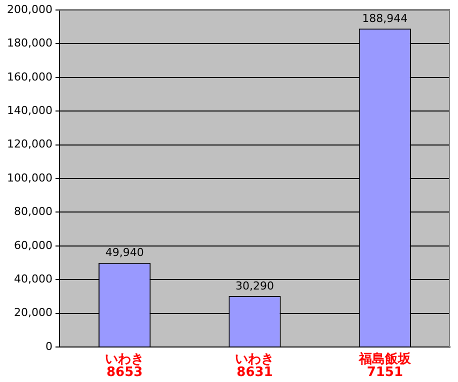 The image size is (458, 382). Describe the element at coordinates (33, 313) in the screenshot. I see `y-tick-label: 20,000` at that location.